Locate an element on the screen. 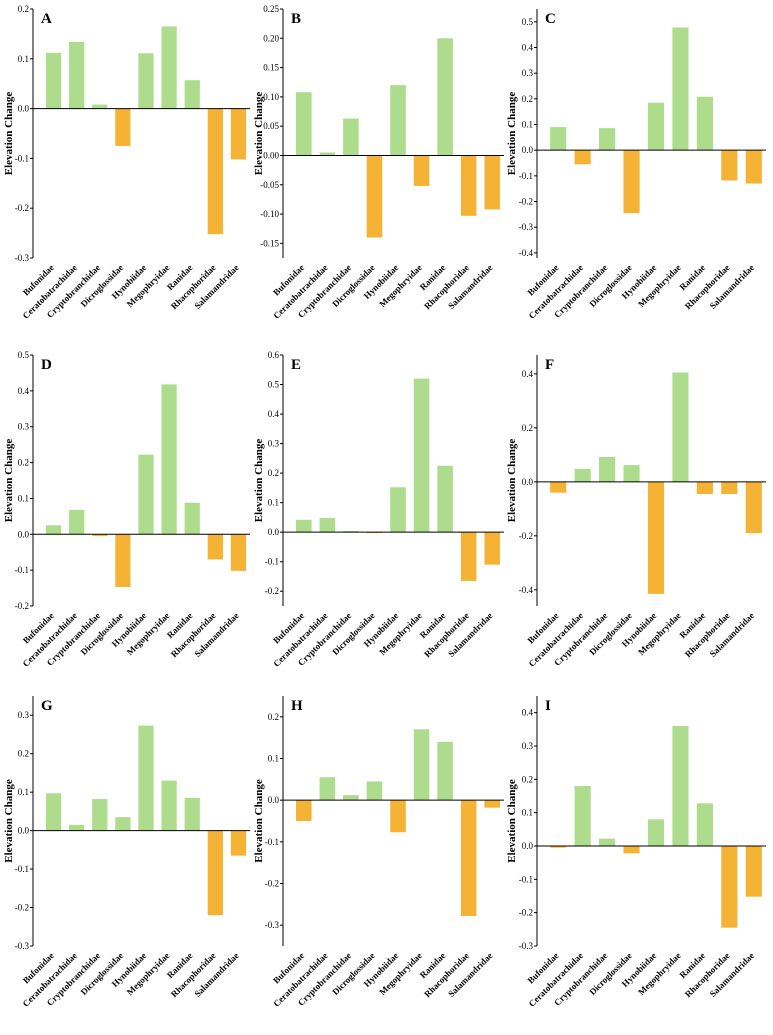 This screenshot has height=1035, width=773. bar-E-megophryidae is located at coordinates (421, 455).